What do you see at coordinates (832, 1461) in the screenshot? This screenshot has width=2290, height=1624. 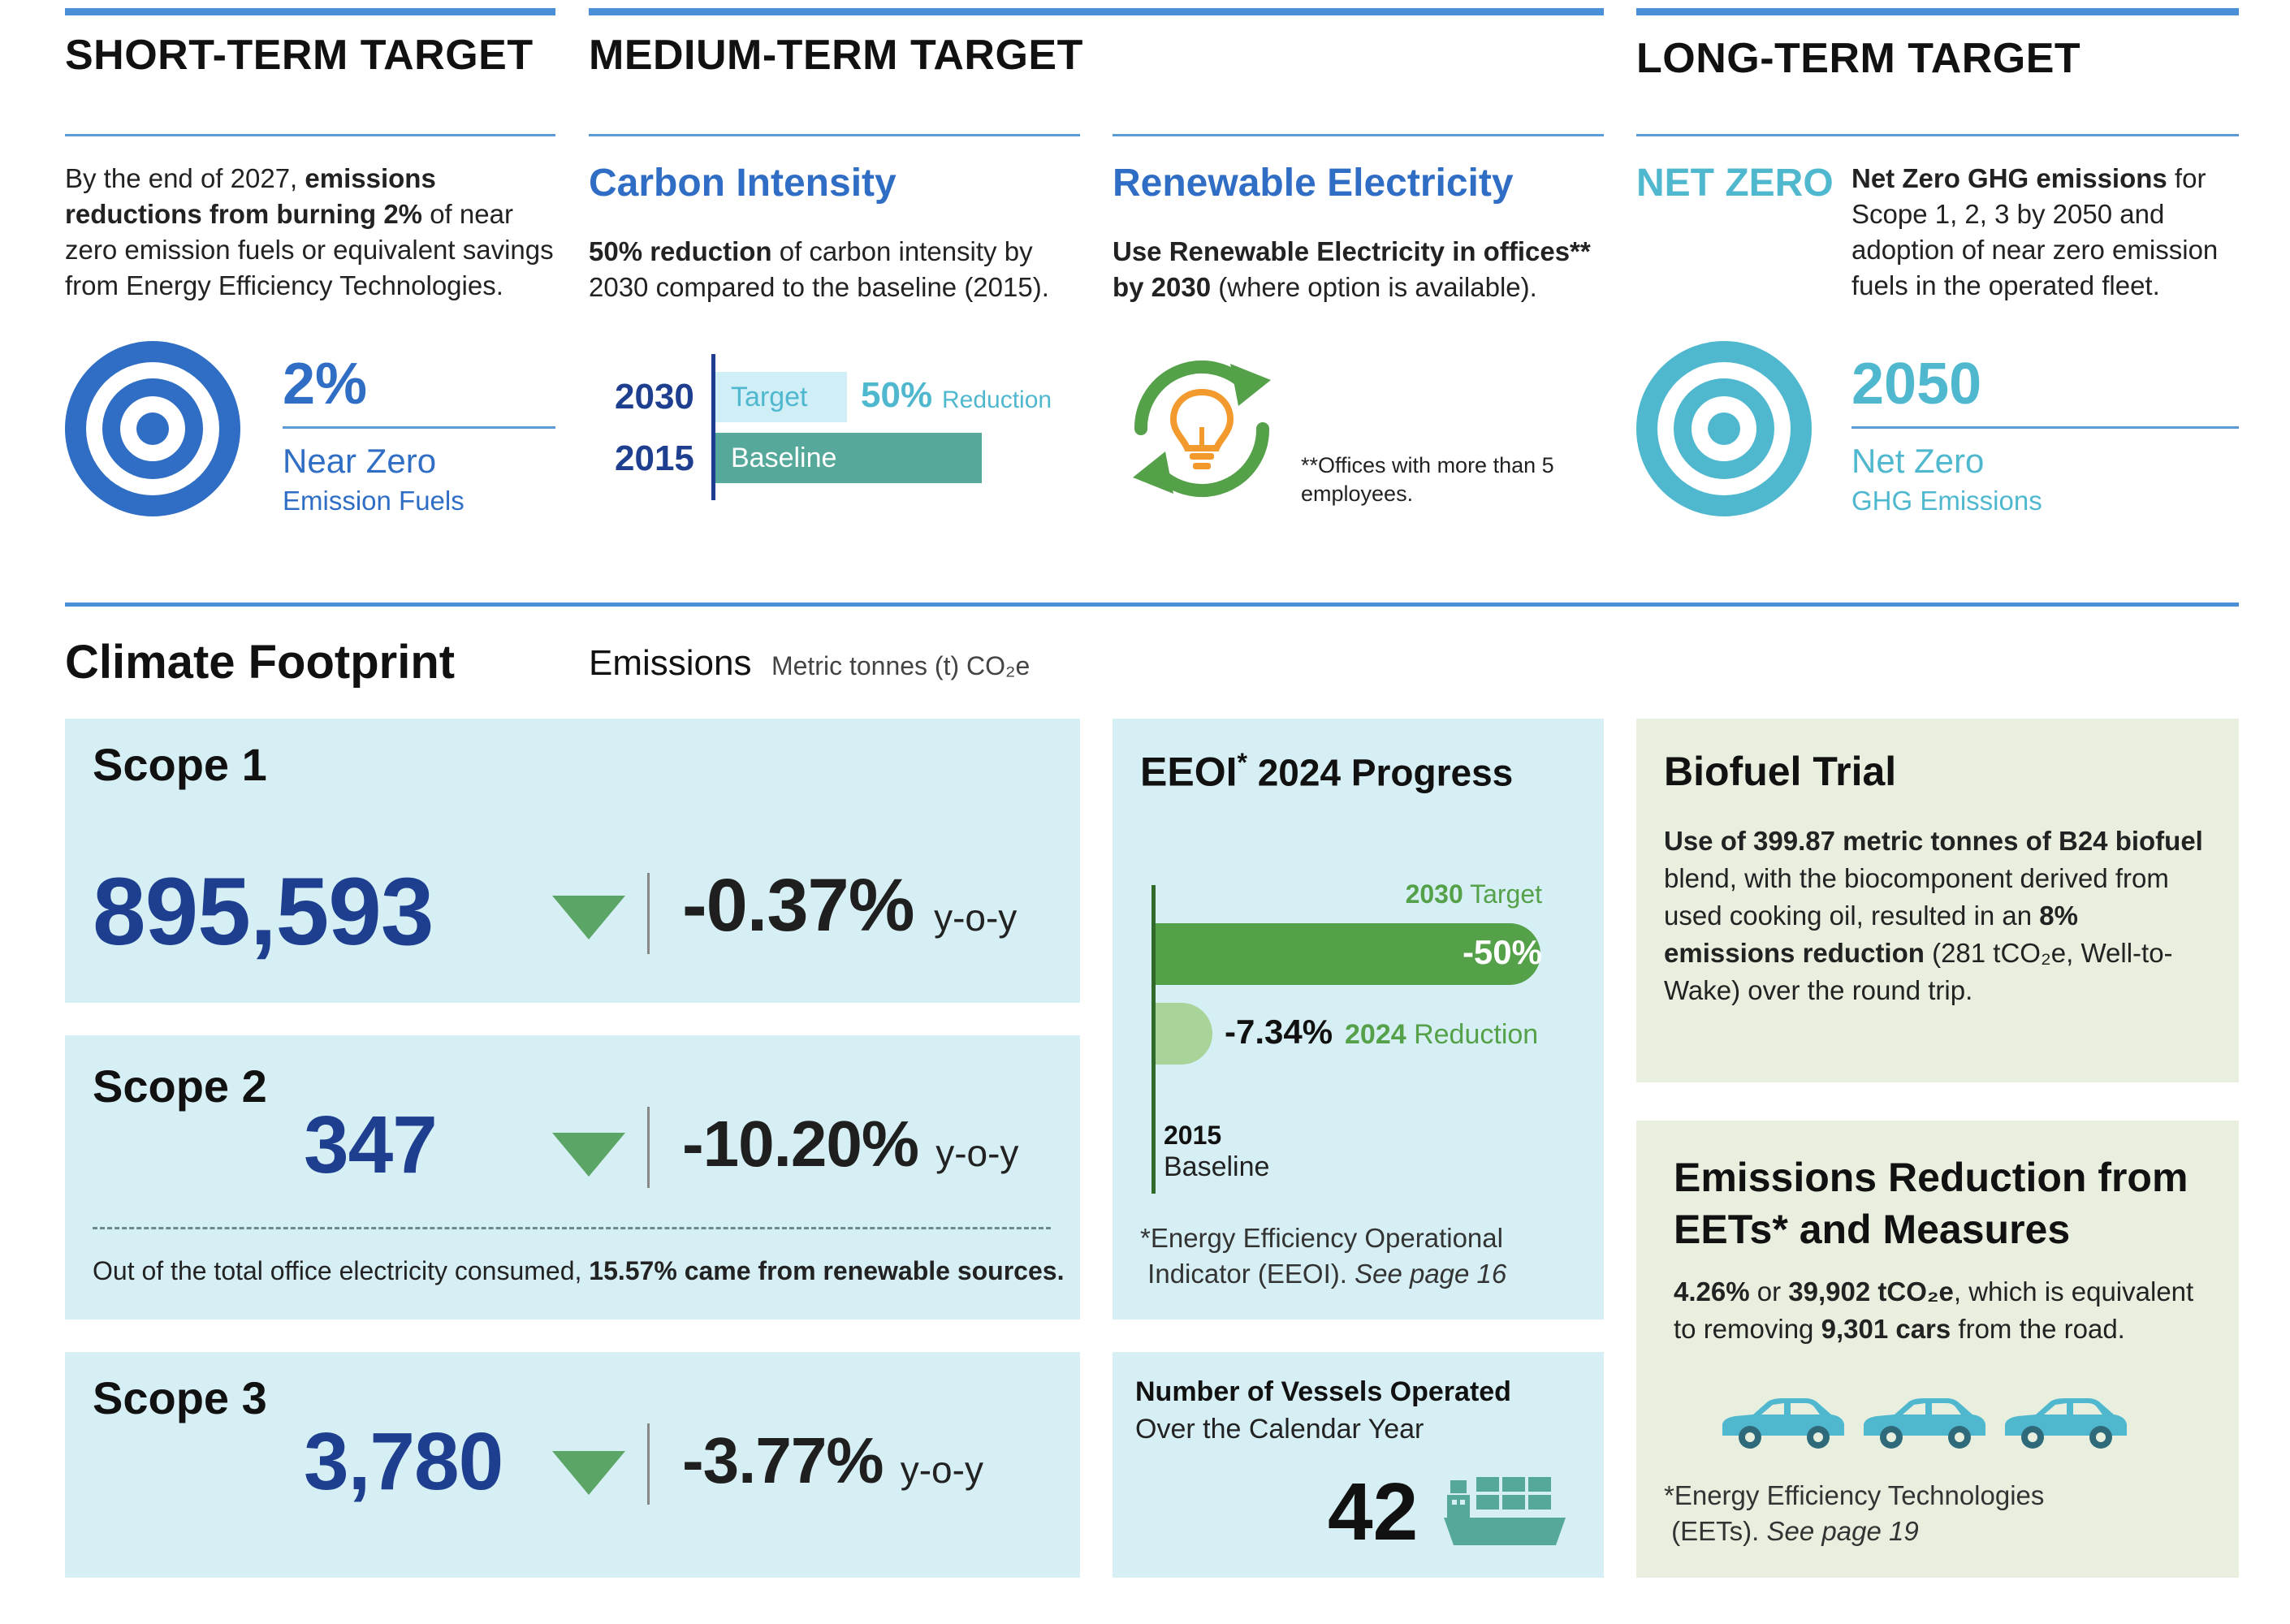 I see `scope-3-change: -3.77% y-o-y` at bounding box center [832, 1461].